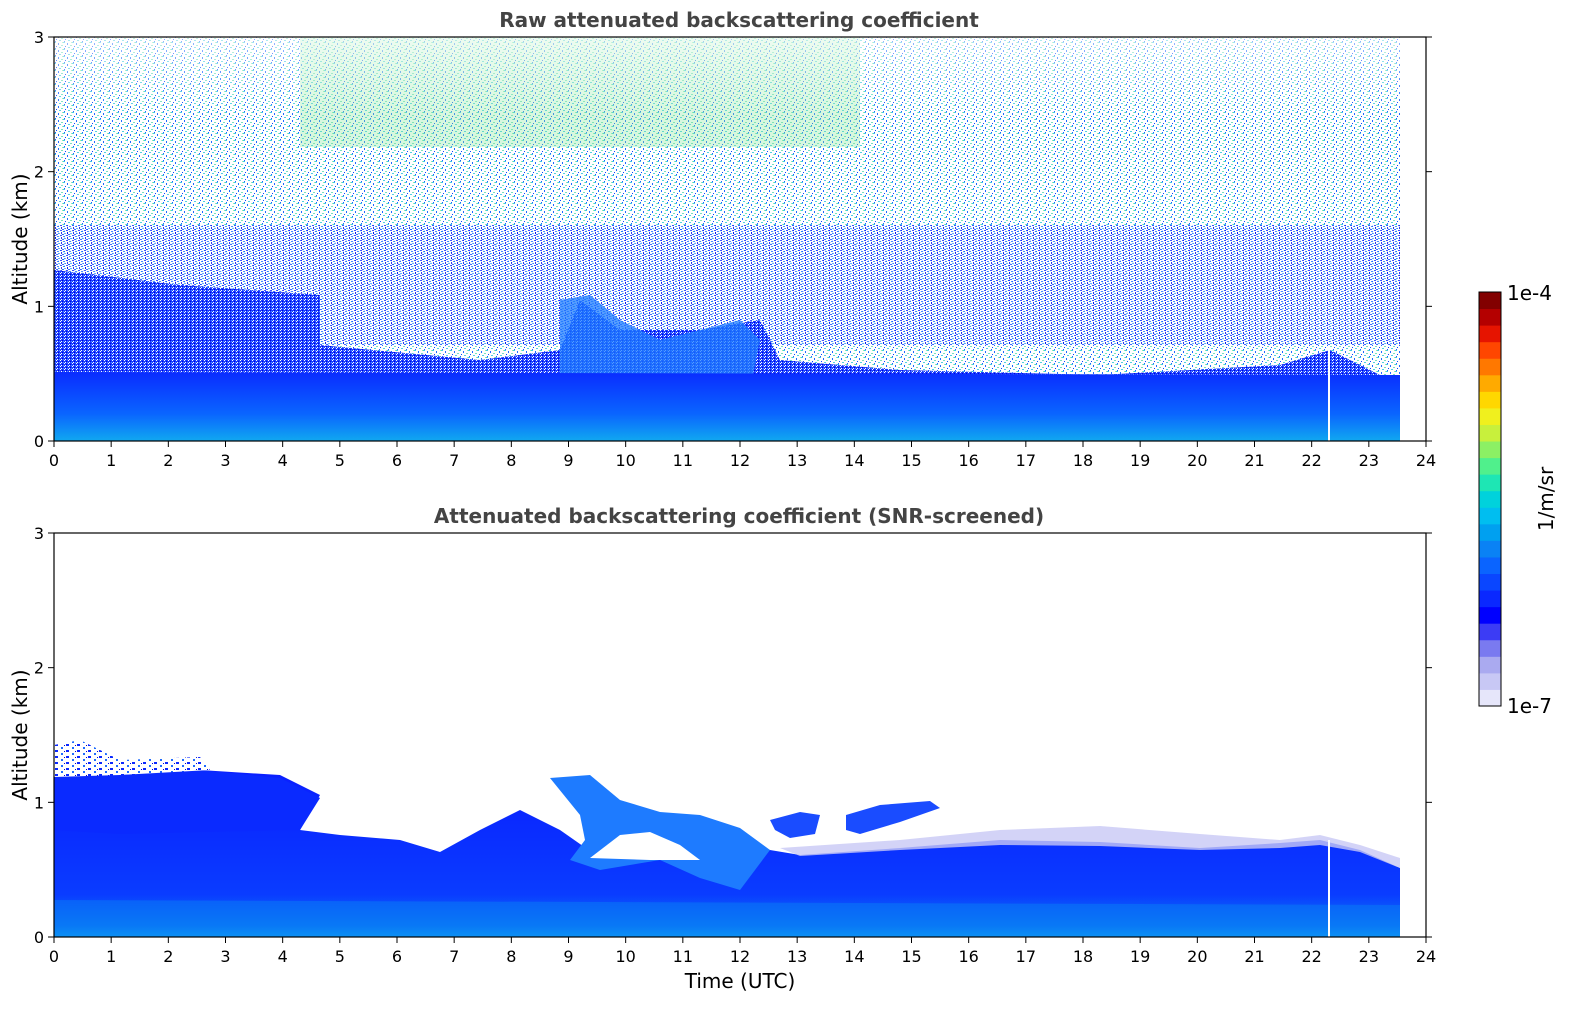  What do you see at coordinates (54, 460) in the screenshot?
I see `x-tick-label: 0` at bounding box center [54, 460].